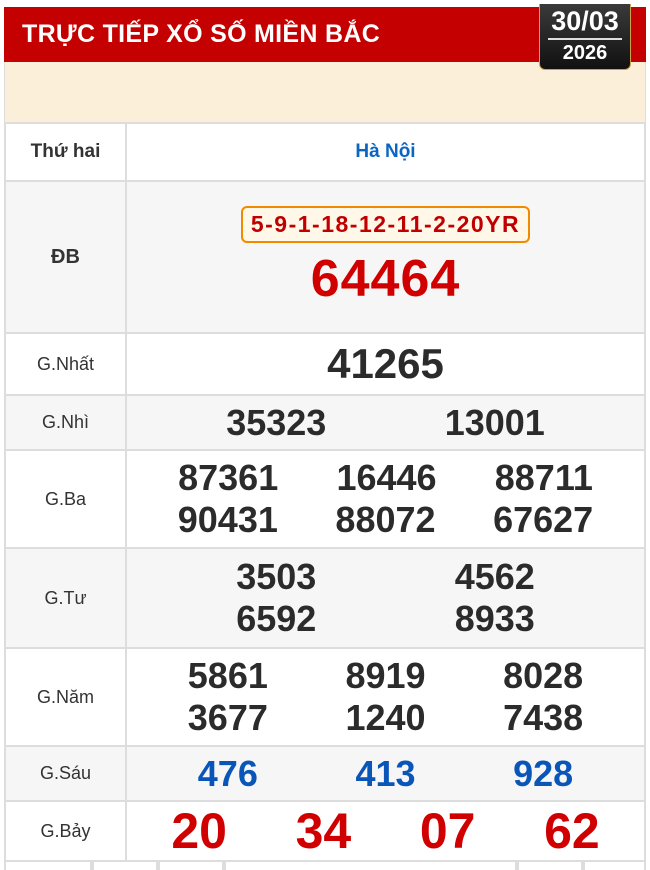 This screenshot has width=650, height=870. Describe the element at coordinates (325, 364) in the screenshot. I see `row-g1: G.Nhất 41265` at that location.